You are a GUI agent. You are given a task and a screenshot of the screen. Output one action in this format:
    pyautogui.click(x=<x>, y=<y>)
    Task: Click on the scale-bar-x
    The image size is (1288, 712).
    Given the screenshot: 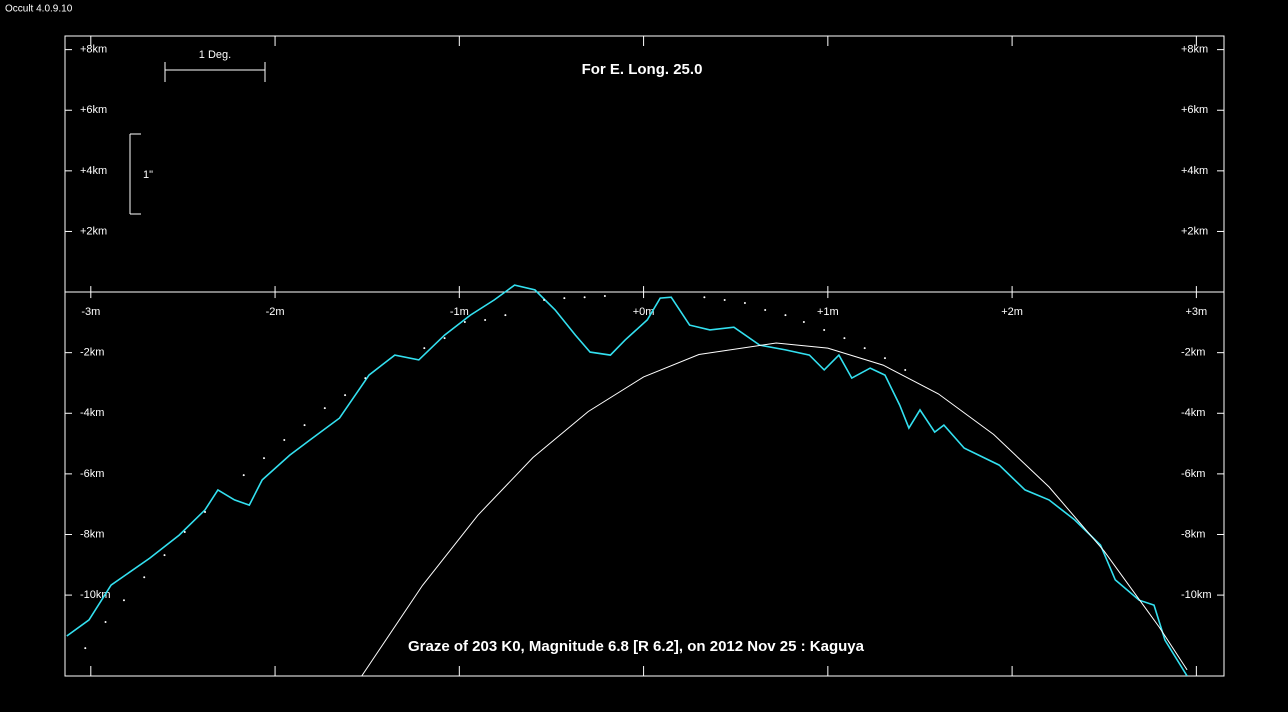 What is the action you would take?
    pyautogui.click(x=215, y=72)
    